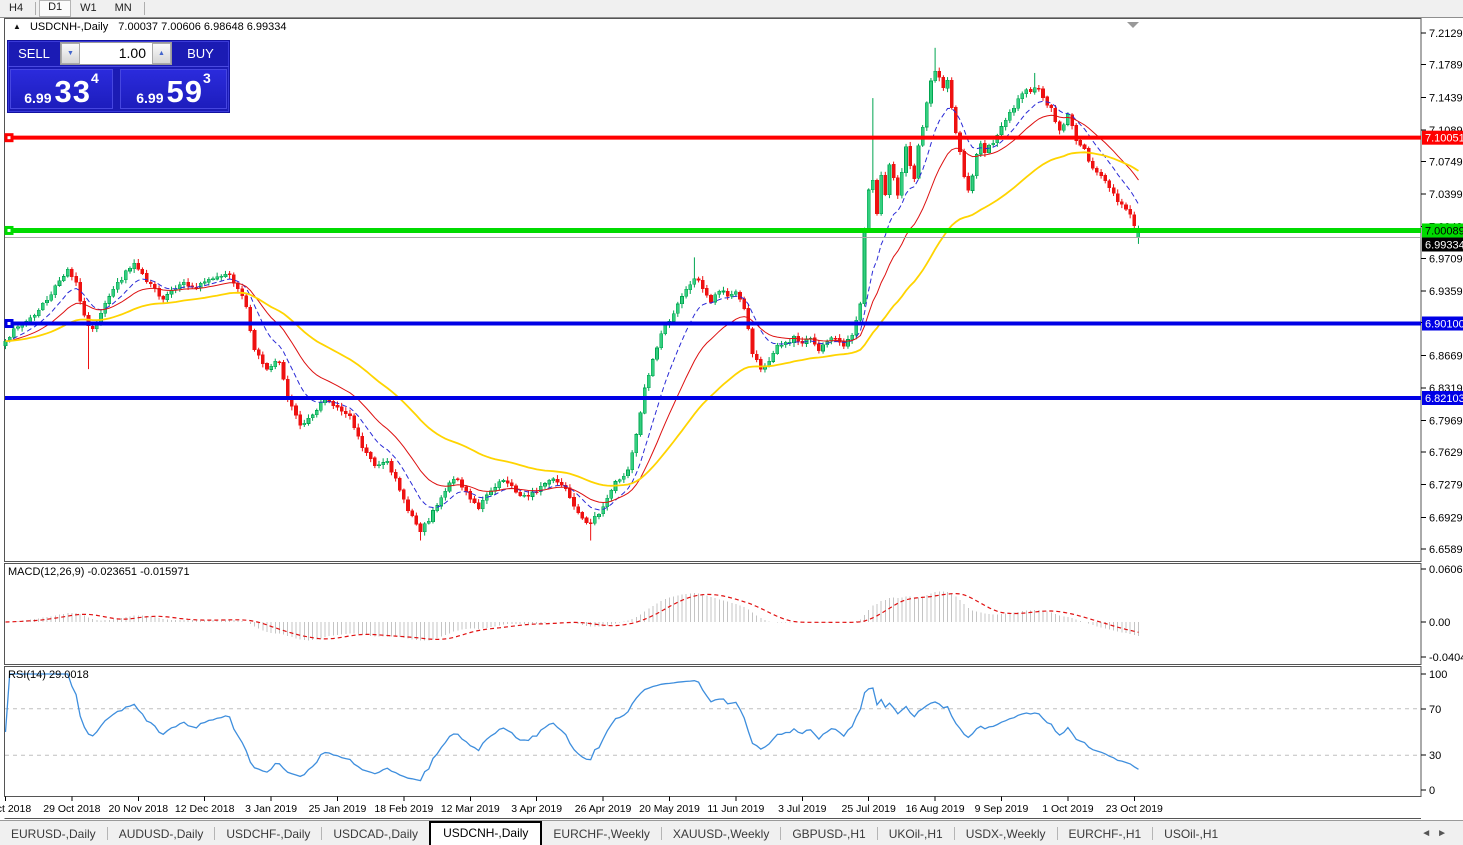 The image size is (1463, 845). Describe the element at coordinates (915, 833) in the screenshot. I see `tab-ukoil-h1: UKOil-,H1` at that location.